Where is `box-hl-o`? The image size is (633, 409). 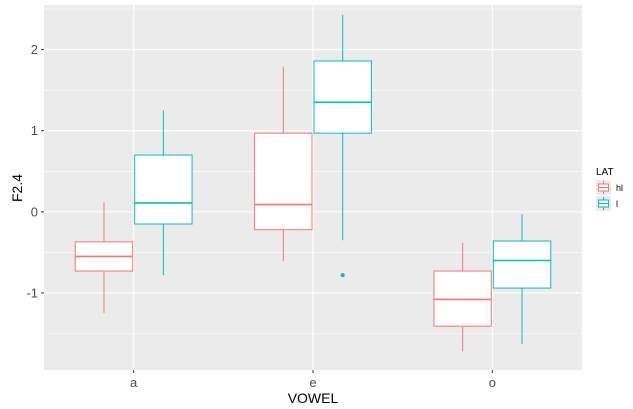
box-hl-o is located at coordinates (462, 297).